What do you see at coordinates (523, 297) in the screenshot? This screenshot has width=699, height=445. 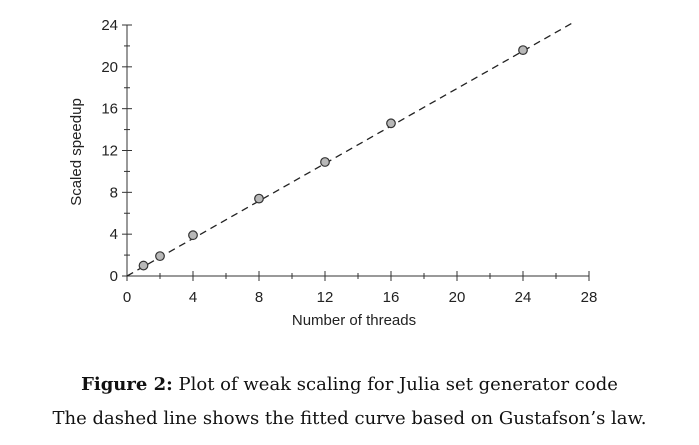 I see `x-tick-label: 24` at bounding box center [523, 297].